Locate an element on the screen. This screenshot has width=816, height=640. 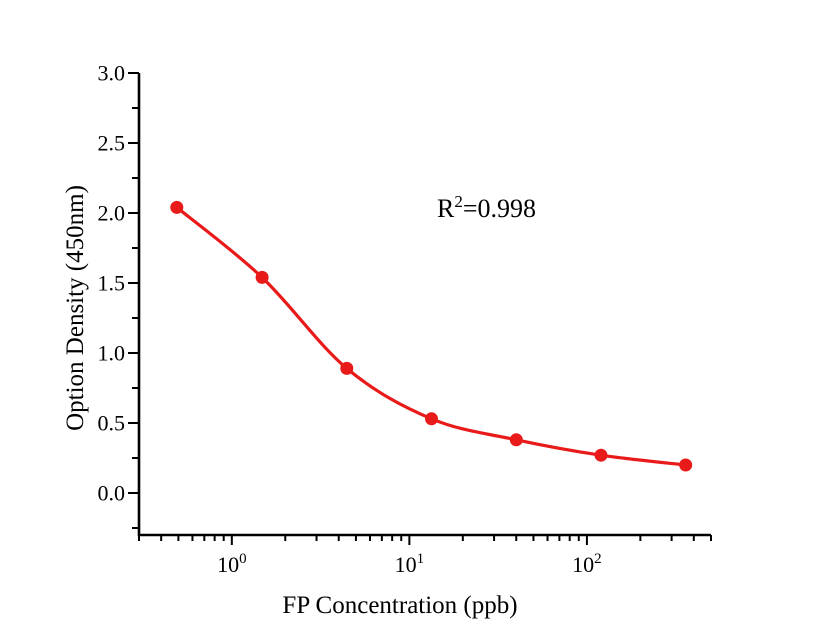
y-axis-tick-label: 1.0 is located at coordinates (112, 353).